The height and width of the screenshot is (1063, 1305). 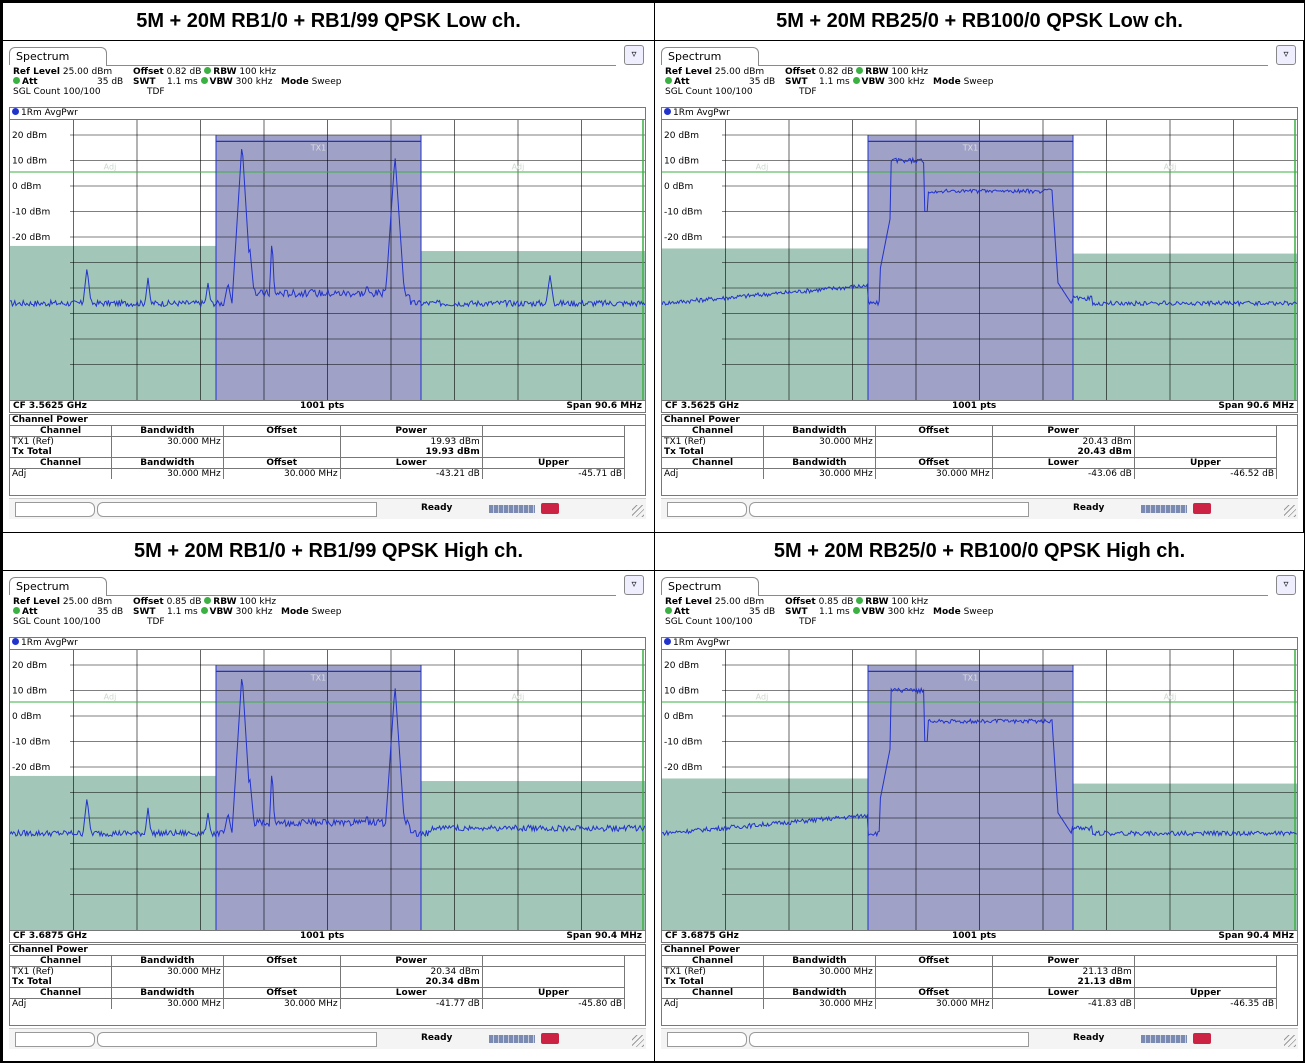 What do you see at coordinates (61, 441) in the screenshot?
I see `tx1-channel: TX1 (Ref)` at bounding box center [61, 441].